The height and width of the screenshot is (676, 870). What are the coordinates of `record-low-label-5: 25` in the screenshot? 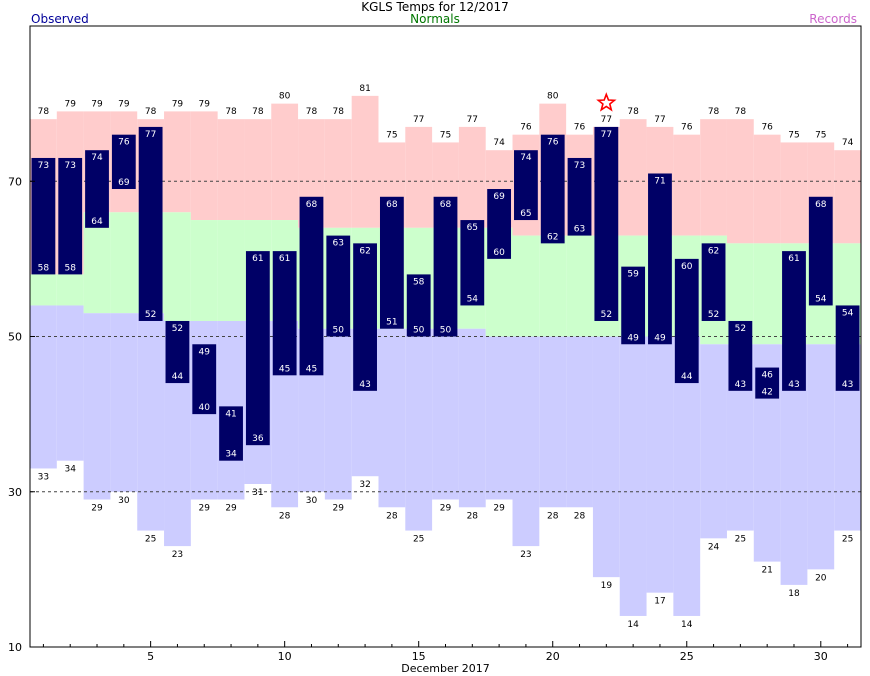 It's located at (150, 540).